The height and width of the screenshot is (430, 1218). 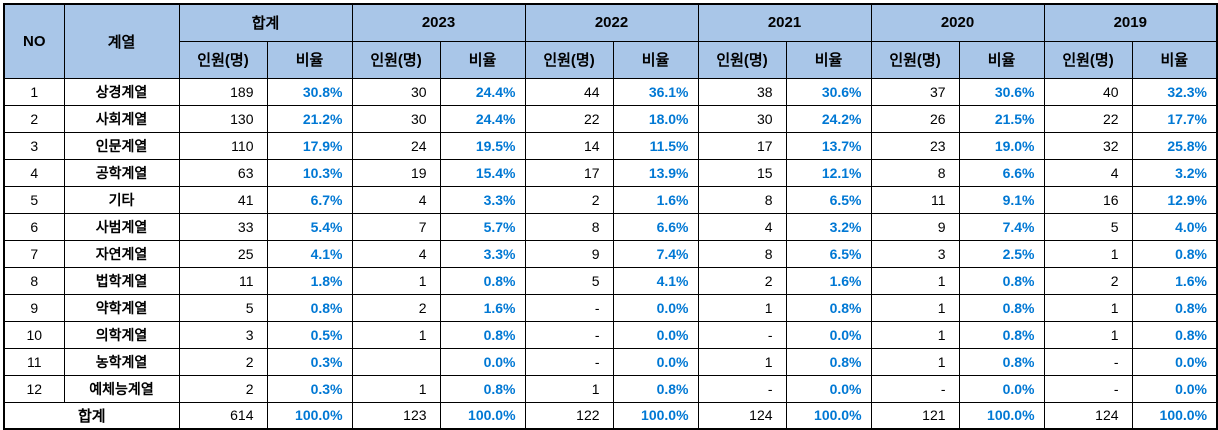 What do you see at coordinates (655, 199) in the screenshot?
I see `cell-ratio: 1.6%` at bounding box center [655, 199].